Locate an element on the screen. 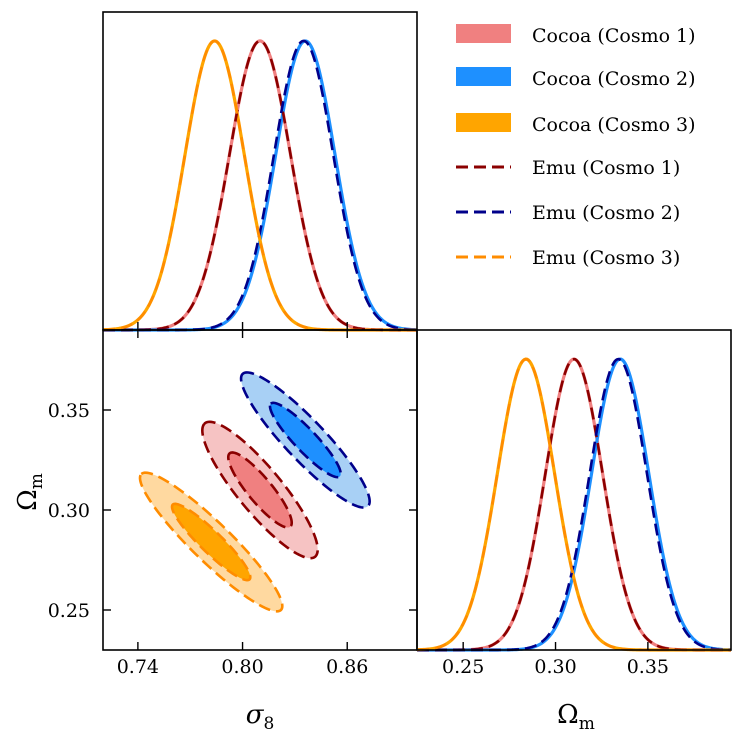  contour-group is located at coordinates (254, 492).